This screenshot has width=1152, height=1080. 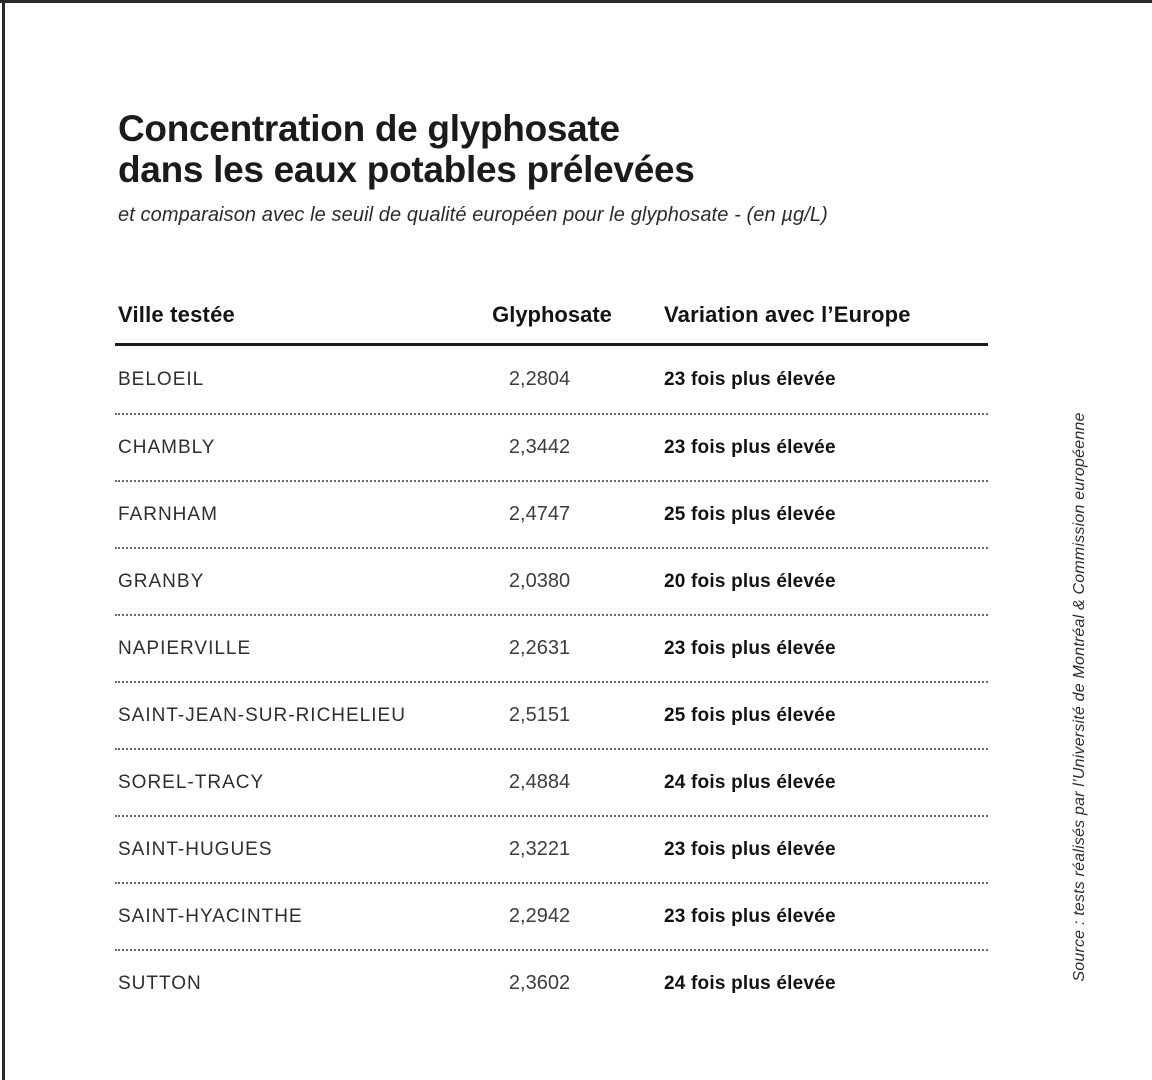 I want to click on glyphosate-value-cell: 2,3442, so click(x=539, y=447).